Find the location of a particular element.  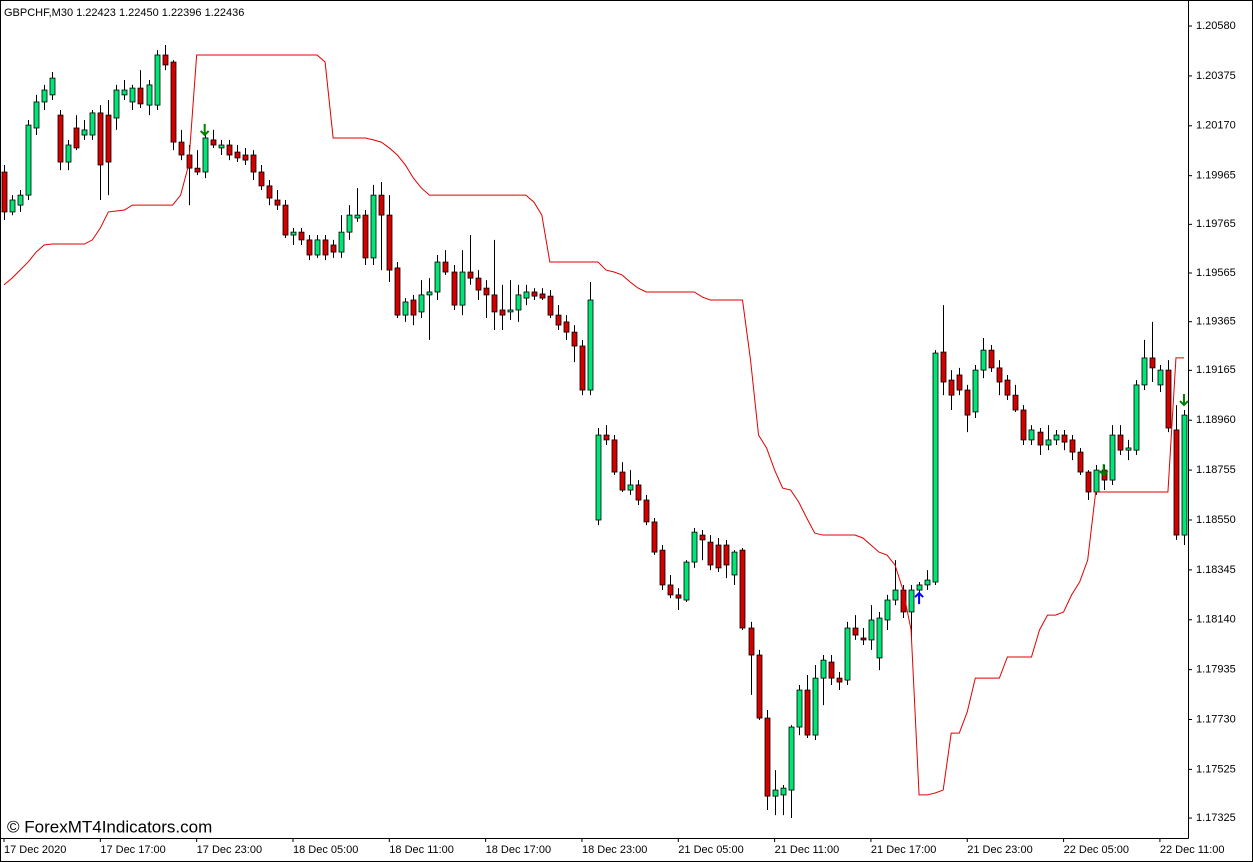

y-tick-label: 1.18140 is located at coordinates (1216, 620).